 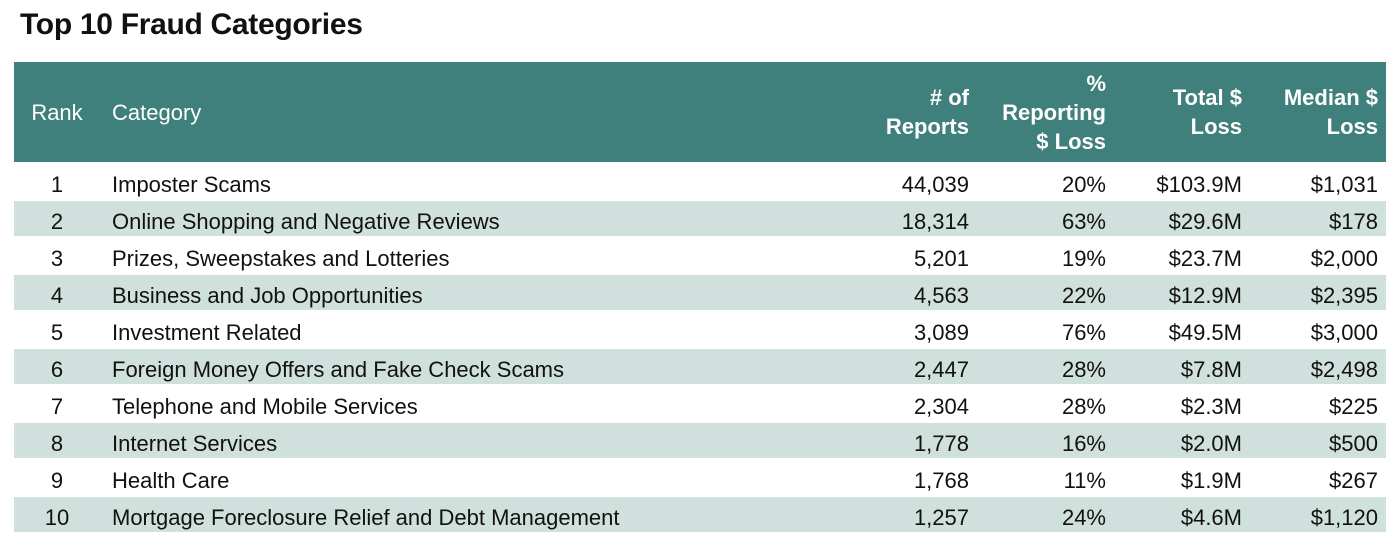 I want to click on table-cell: $2,395, so click(x=1318, y=292).